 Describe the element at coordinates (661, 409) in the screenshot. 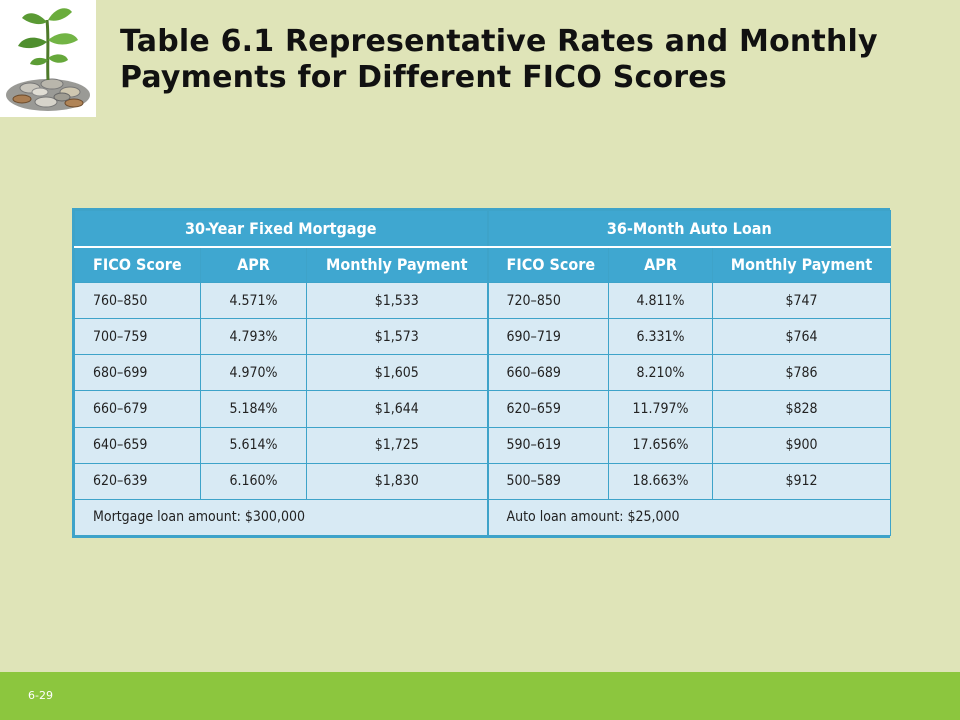

I see `table-cell: 11.797%` at that location.